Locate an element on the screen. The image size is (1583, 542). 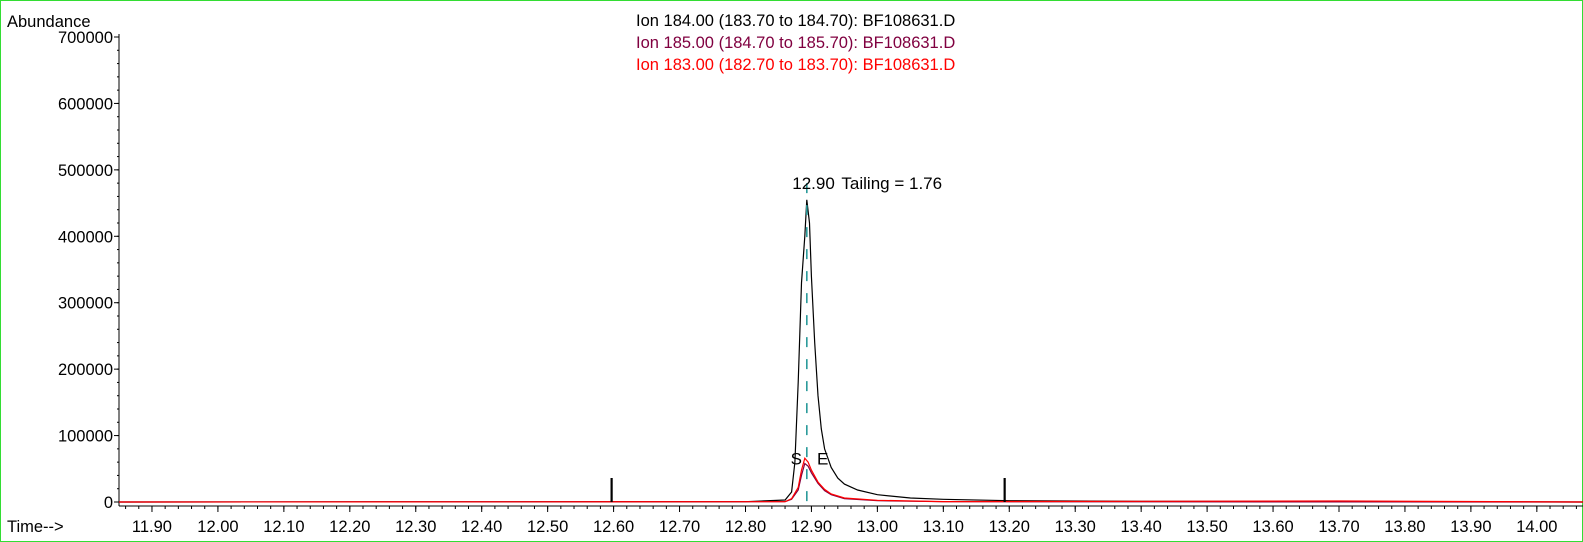
x-tick-label: 11.90 is located at coordinates (152, 527).